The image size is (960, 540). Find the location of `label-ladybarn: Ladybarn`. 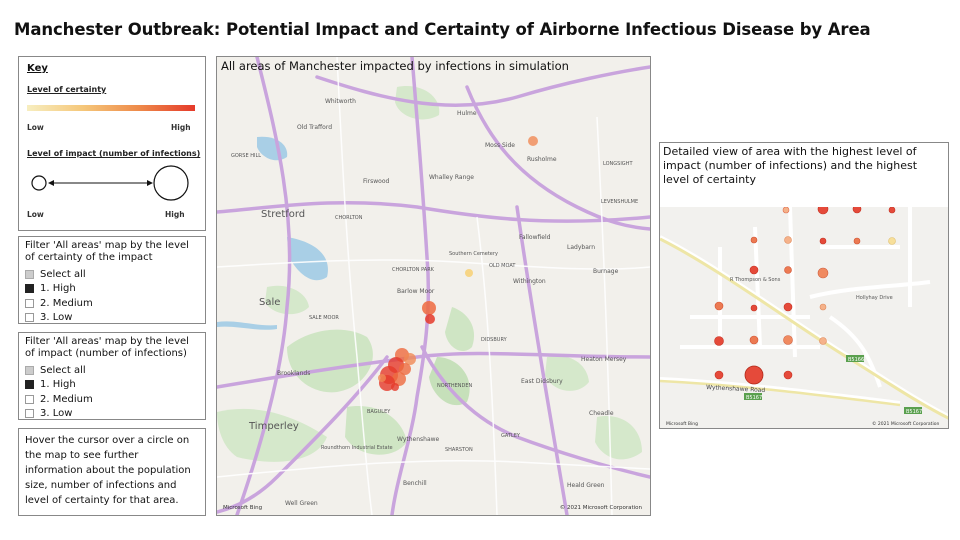

label-ladybarn: Ladybarn is located at coordinates (581, 247).